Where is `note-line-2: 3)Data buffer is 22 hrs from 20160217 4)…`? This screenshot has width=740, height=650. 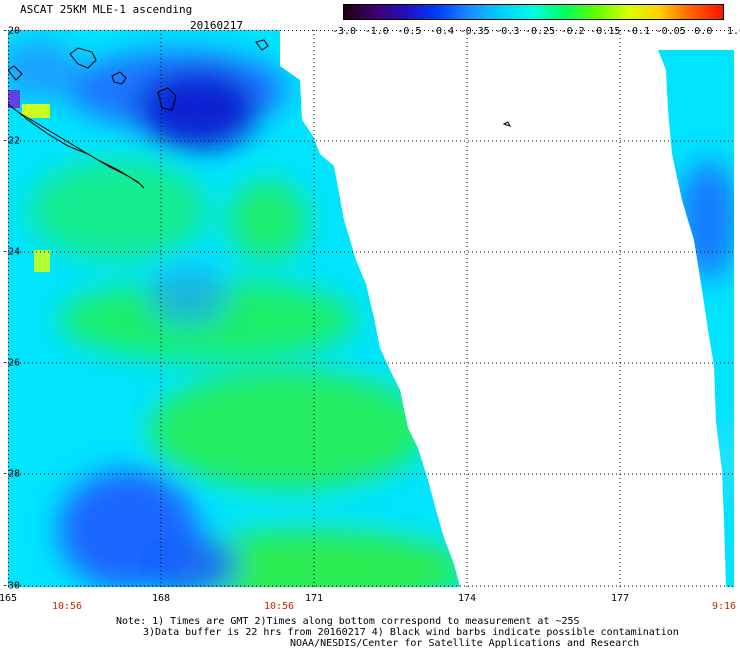
note-line-2: 3)Data buffer is 22 hrs from 20160217 4)… is located at coordinates (411, 632).